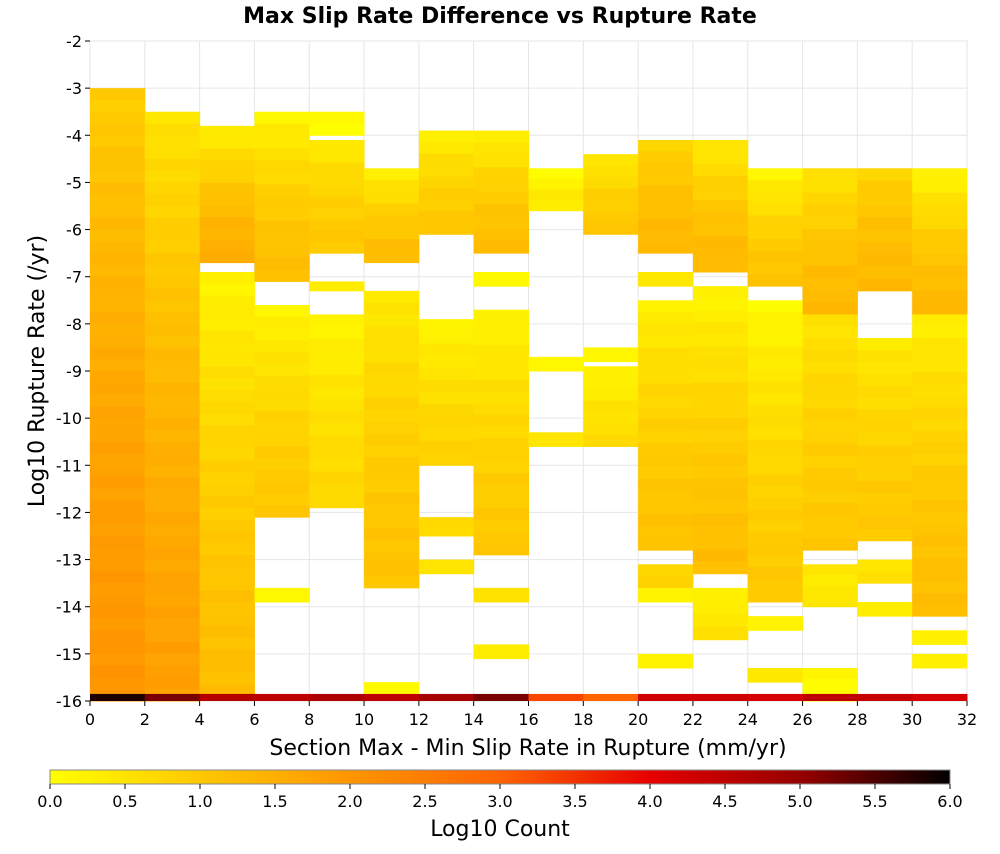  I want to click on x-tick-label: 24, so click(748, 719).